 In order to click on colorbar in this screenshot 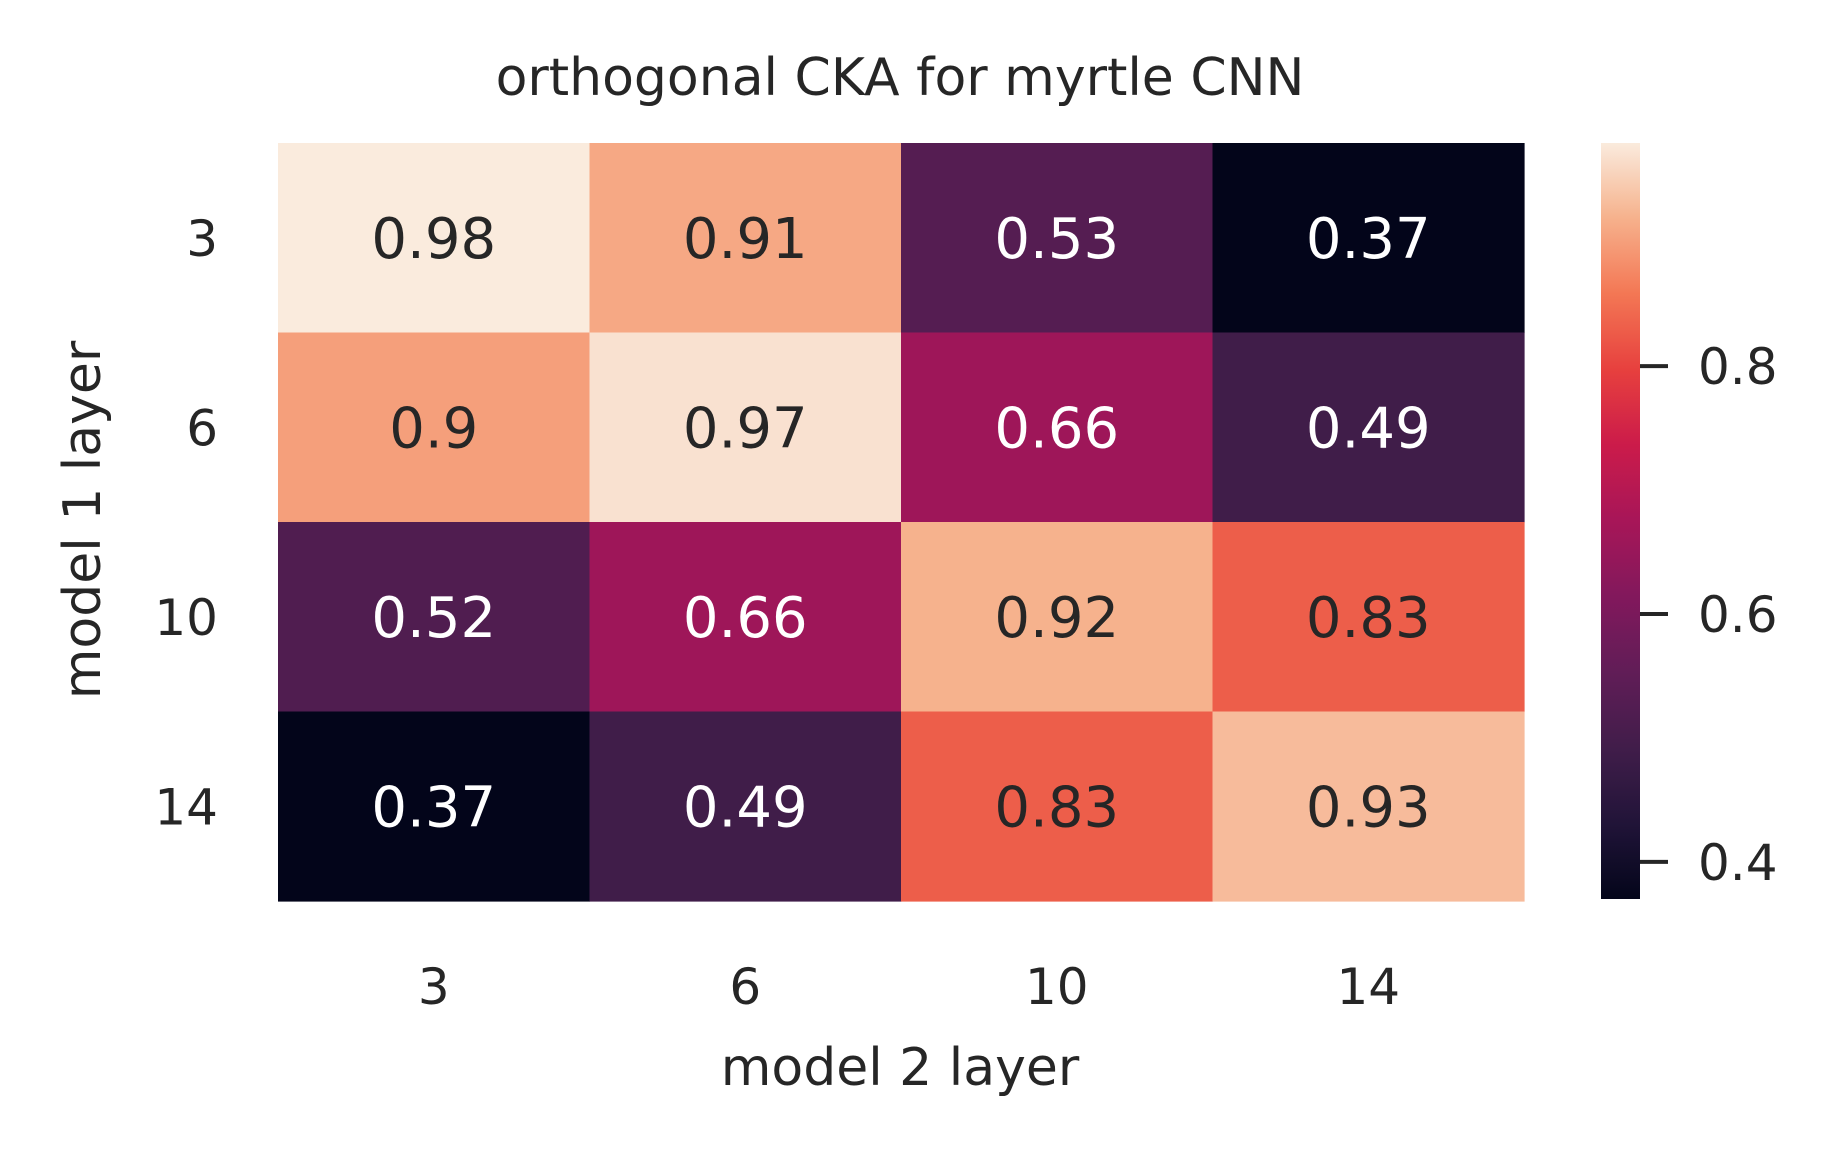, I will do `click(1620, 521)`.